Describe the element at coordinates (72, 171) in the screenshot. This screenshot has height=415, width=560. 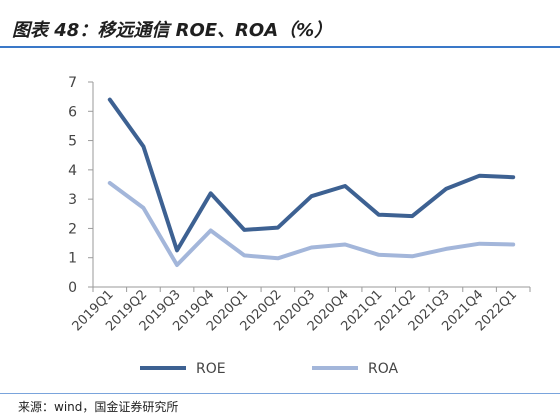
I see `y-tick-label: 4` at that location.